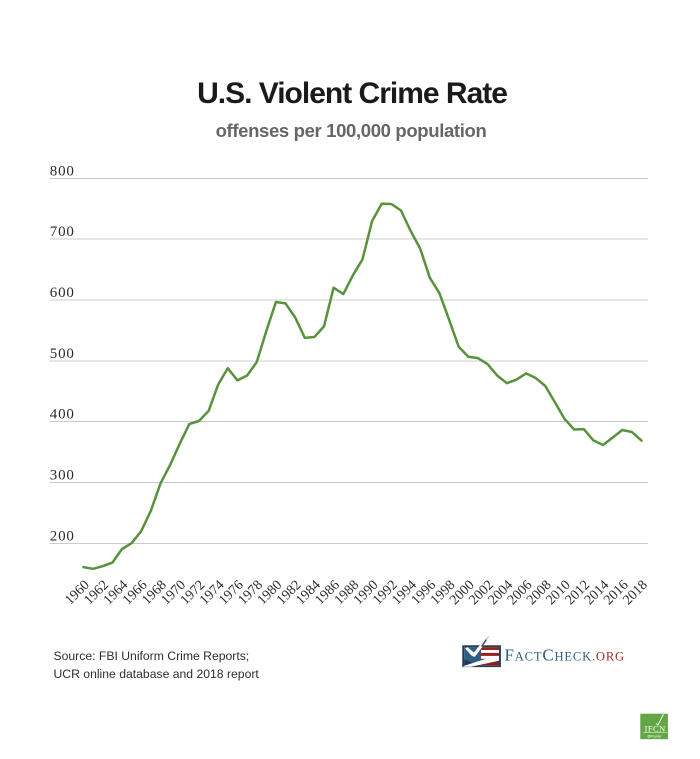  What do you see at coordinates (565, 655) in the screenshot?
I see `svg-text: FACTCHECK.ORG` at bounding box center [565, 655].